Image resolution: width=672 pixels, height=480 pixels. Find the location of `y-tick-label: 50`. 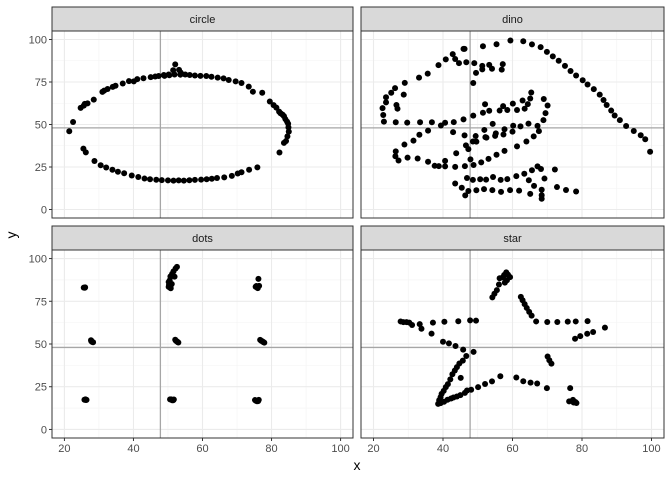

y-tick-label: 50 is located at coordinates (41, 126).